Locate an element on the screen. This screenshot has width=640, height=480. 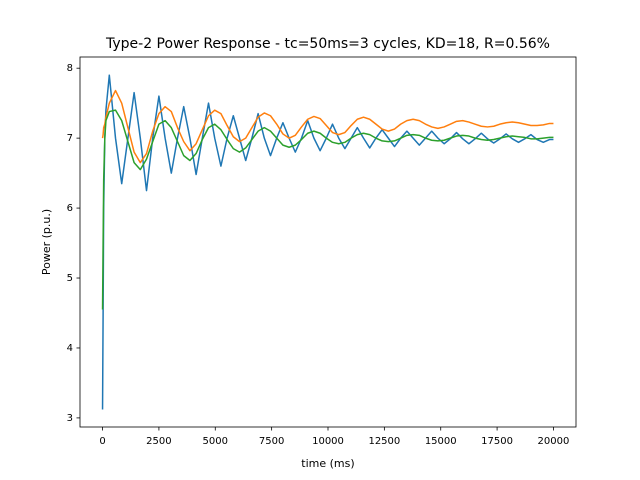
y-tick-label: 6 is located at coordinates (70, 208).